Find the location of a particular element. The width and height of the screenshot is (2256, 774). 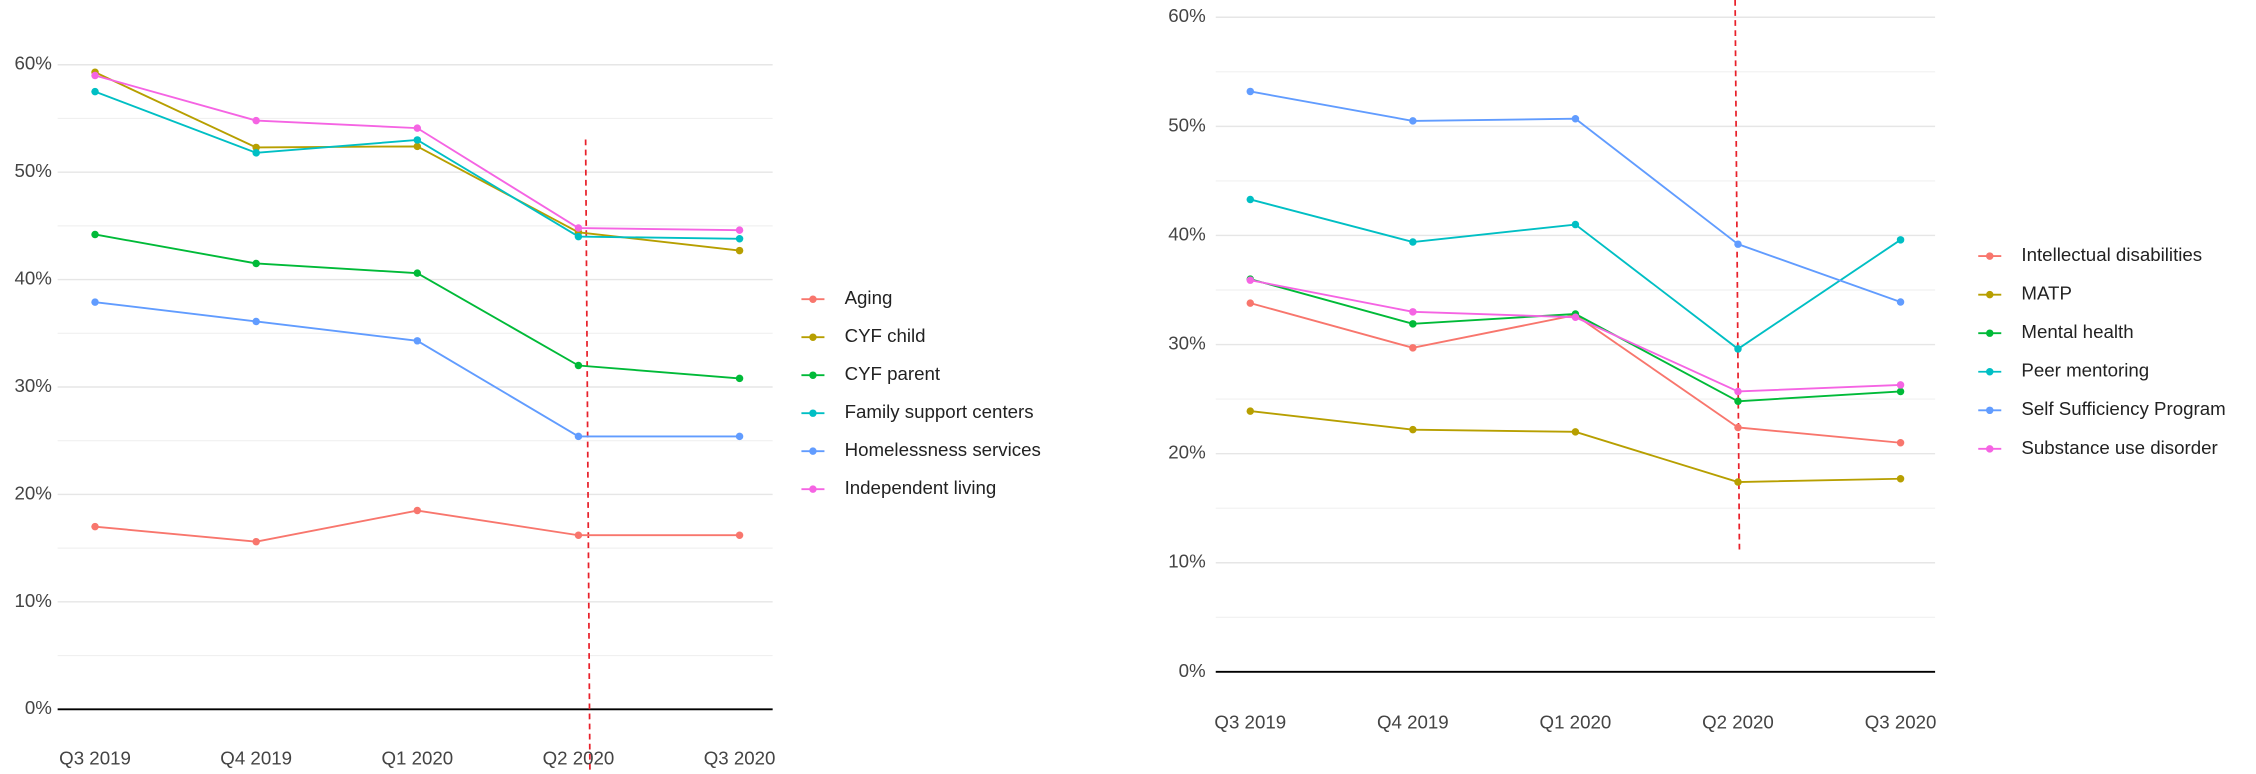

legend-label: MATP is located at coordinates (2046, 293).